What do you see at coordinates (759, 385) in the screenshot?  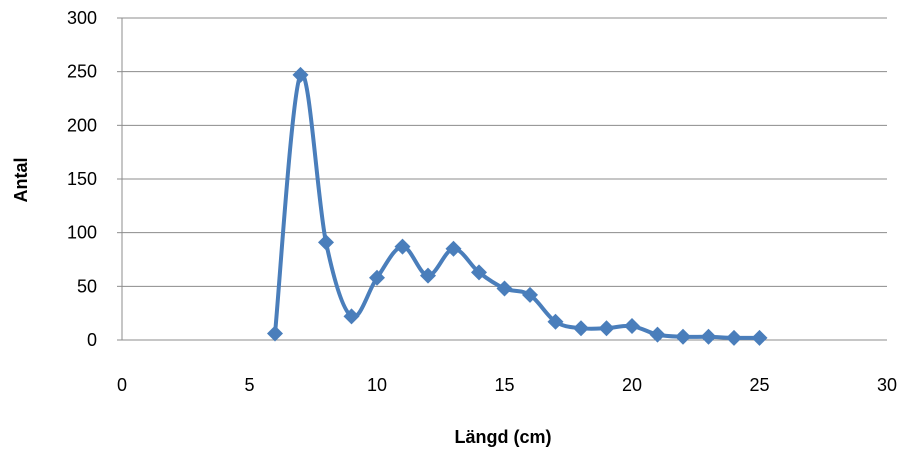 I see `x-tick-label: 25` at bounding box center [759, 385].